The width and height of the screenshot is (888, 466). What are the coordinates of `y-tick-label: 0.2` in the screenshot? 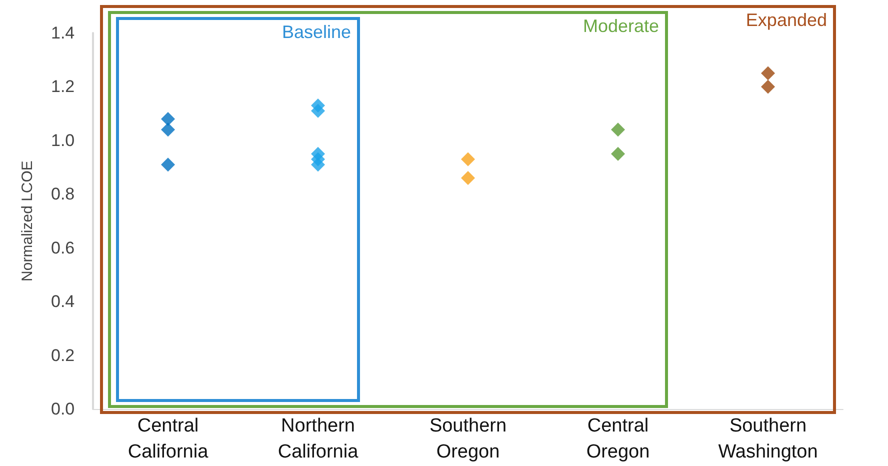 It's located at (63, 355).